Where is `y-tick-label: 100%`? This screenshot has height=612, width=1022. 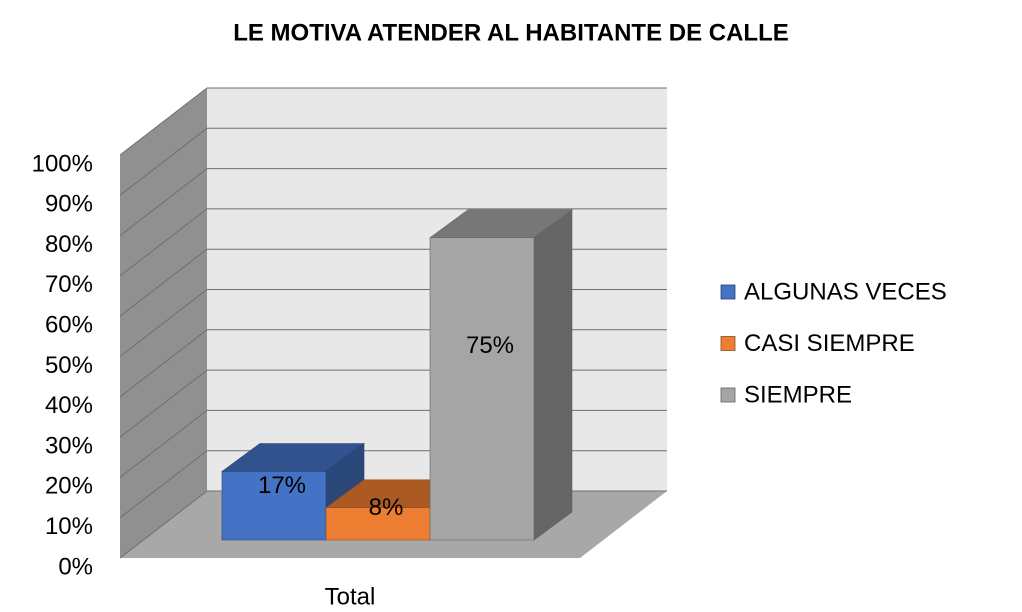 y-tick-label: 100% is located at coordinates (62, 163).